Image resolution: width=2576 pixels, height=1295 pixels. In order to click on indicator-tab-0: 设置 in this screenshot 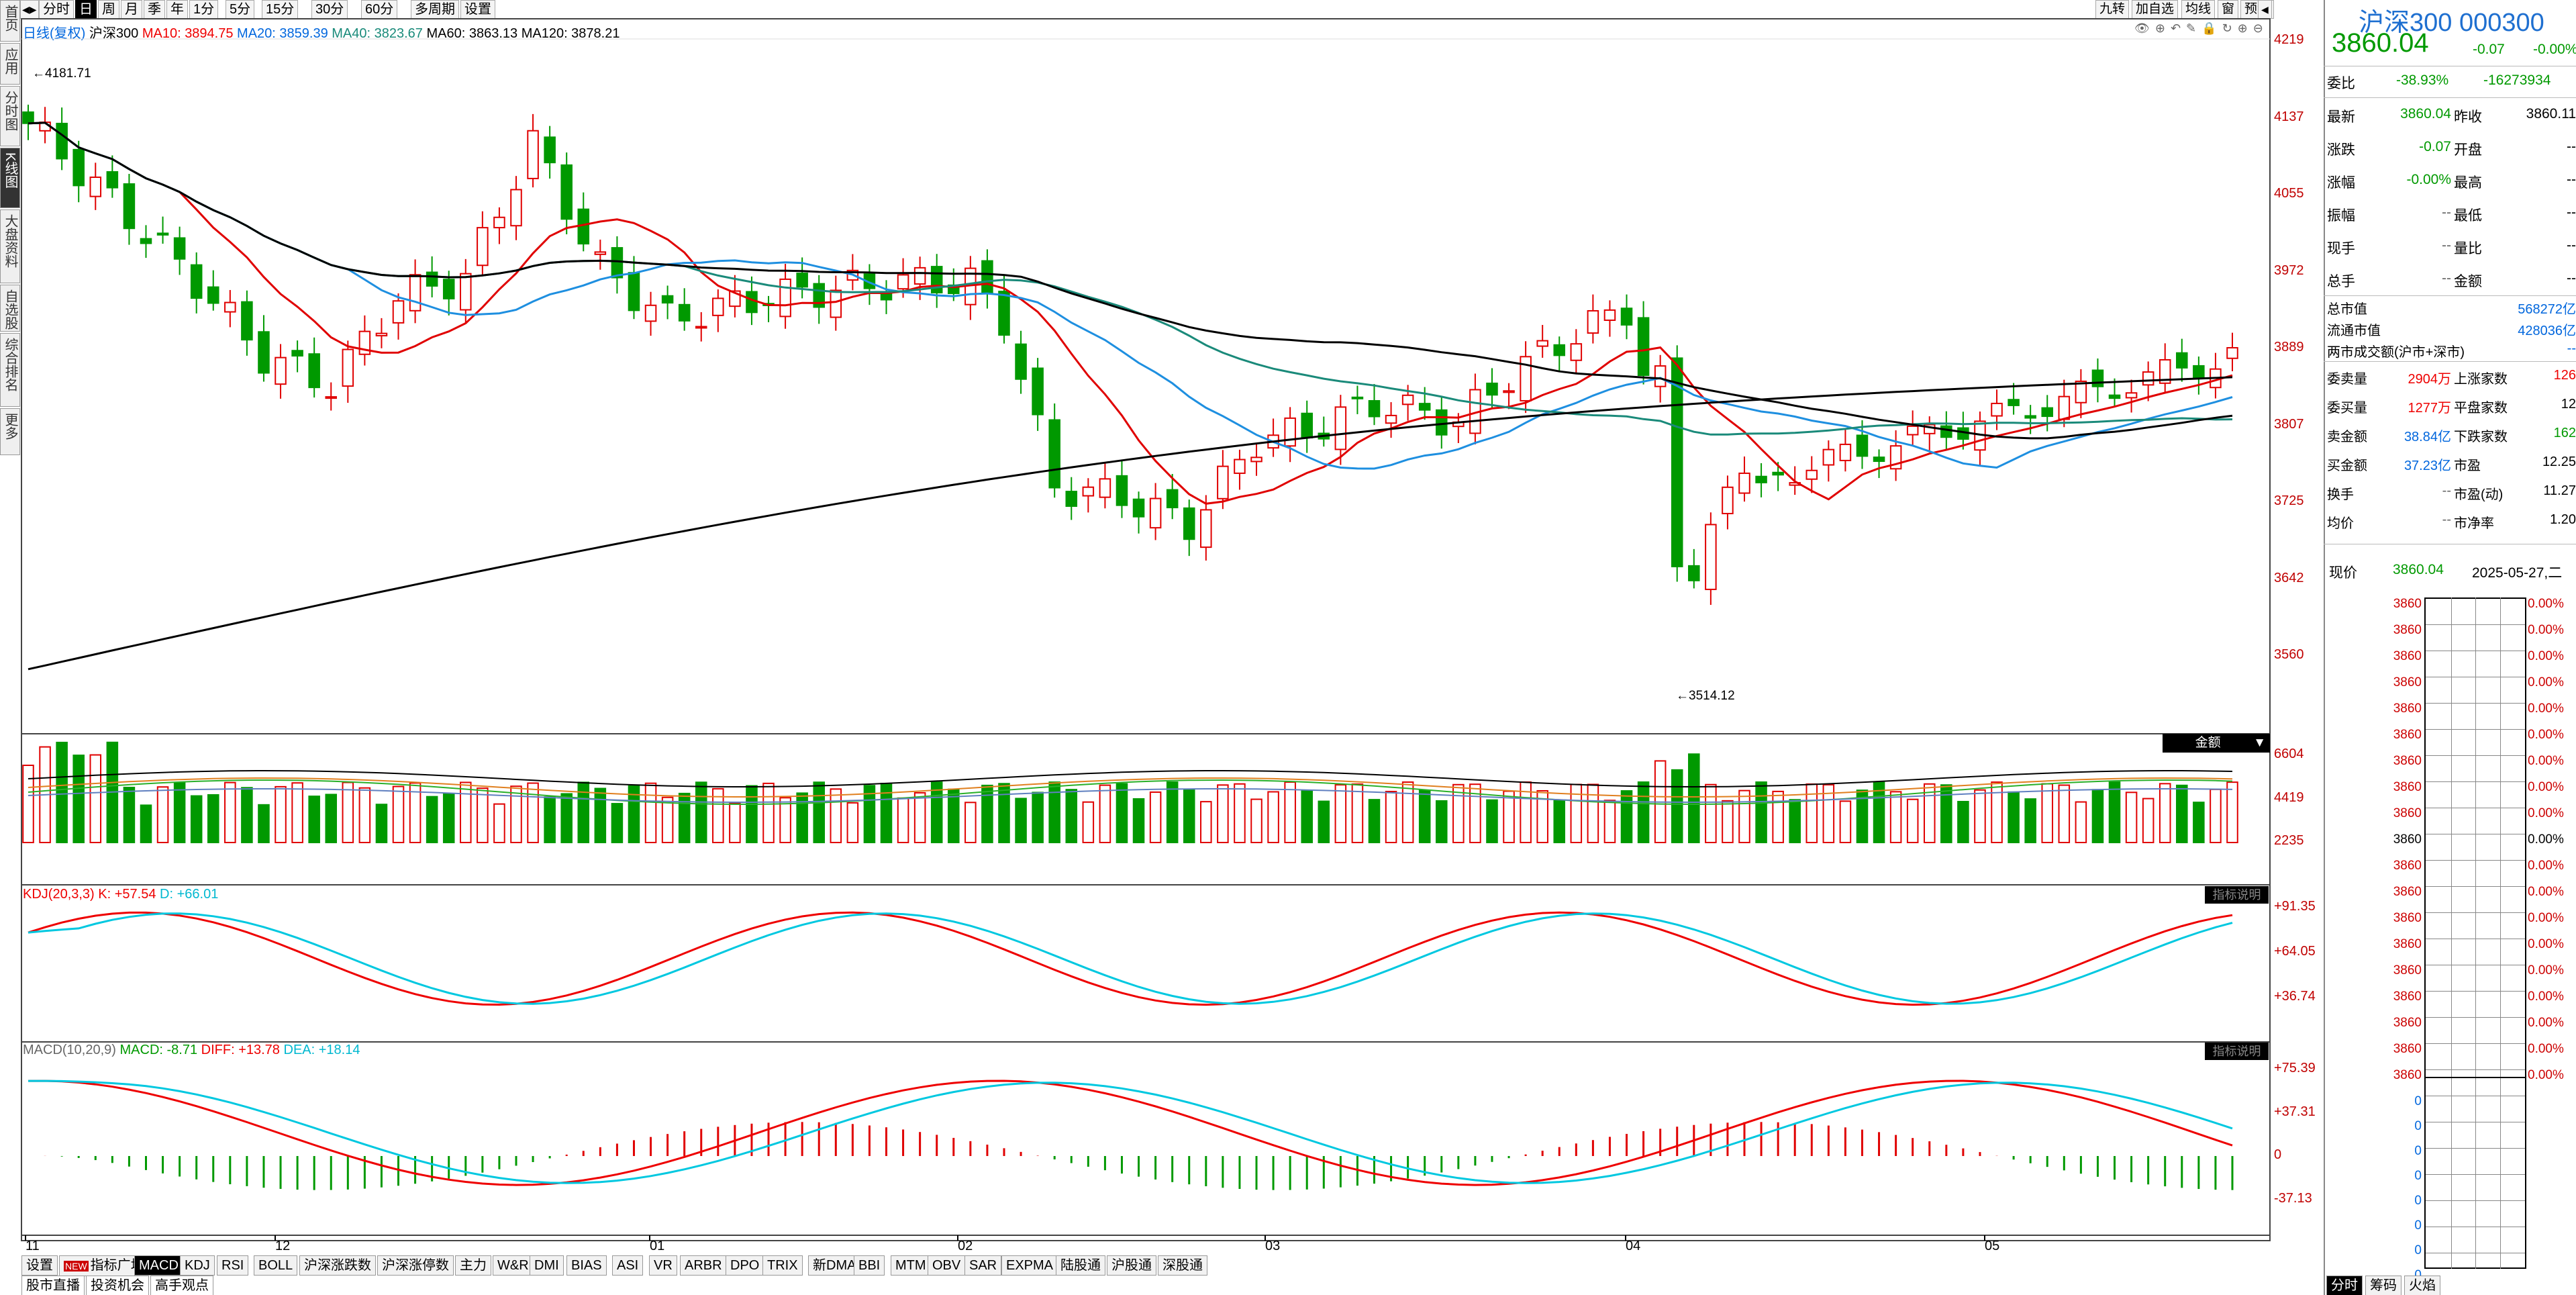, I will do `click(39, 1265)`.